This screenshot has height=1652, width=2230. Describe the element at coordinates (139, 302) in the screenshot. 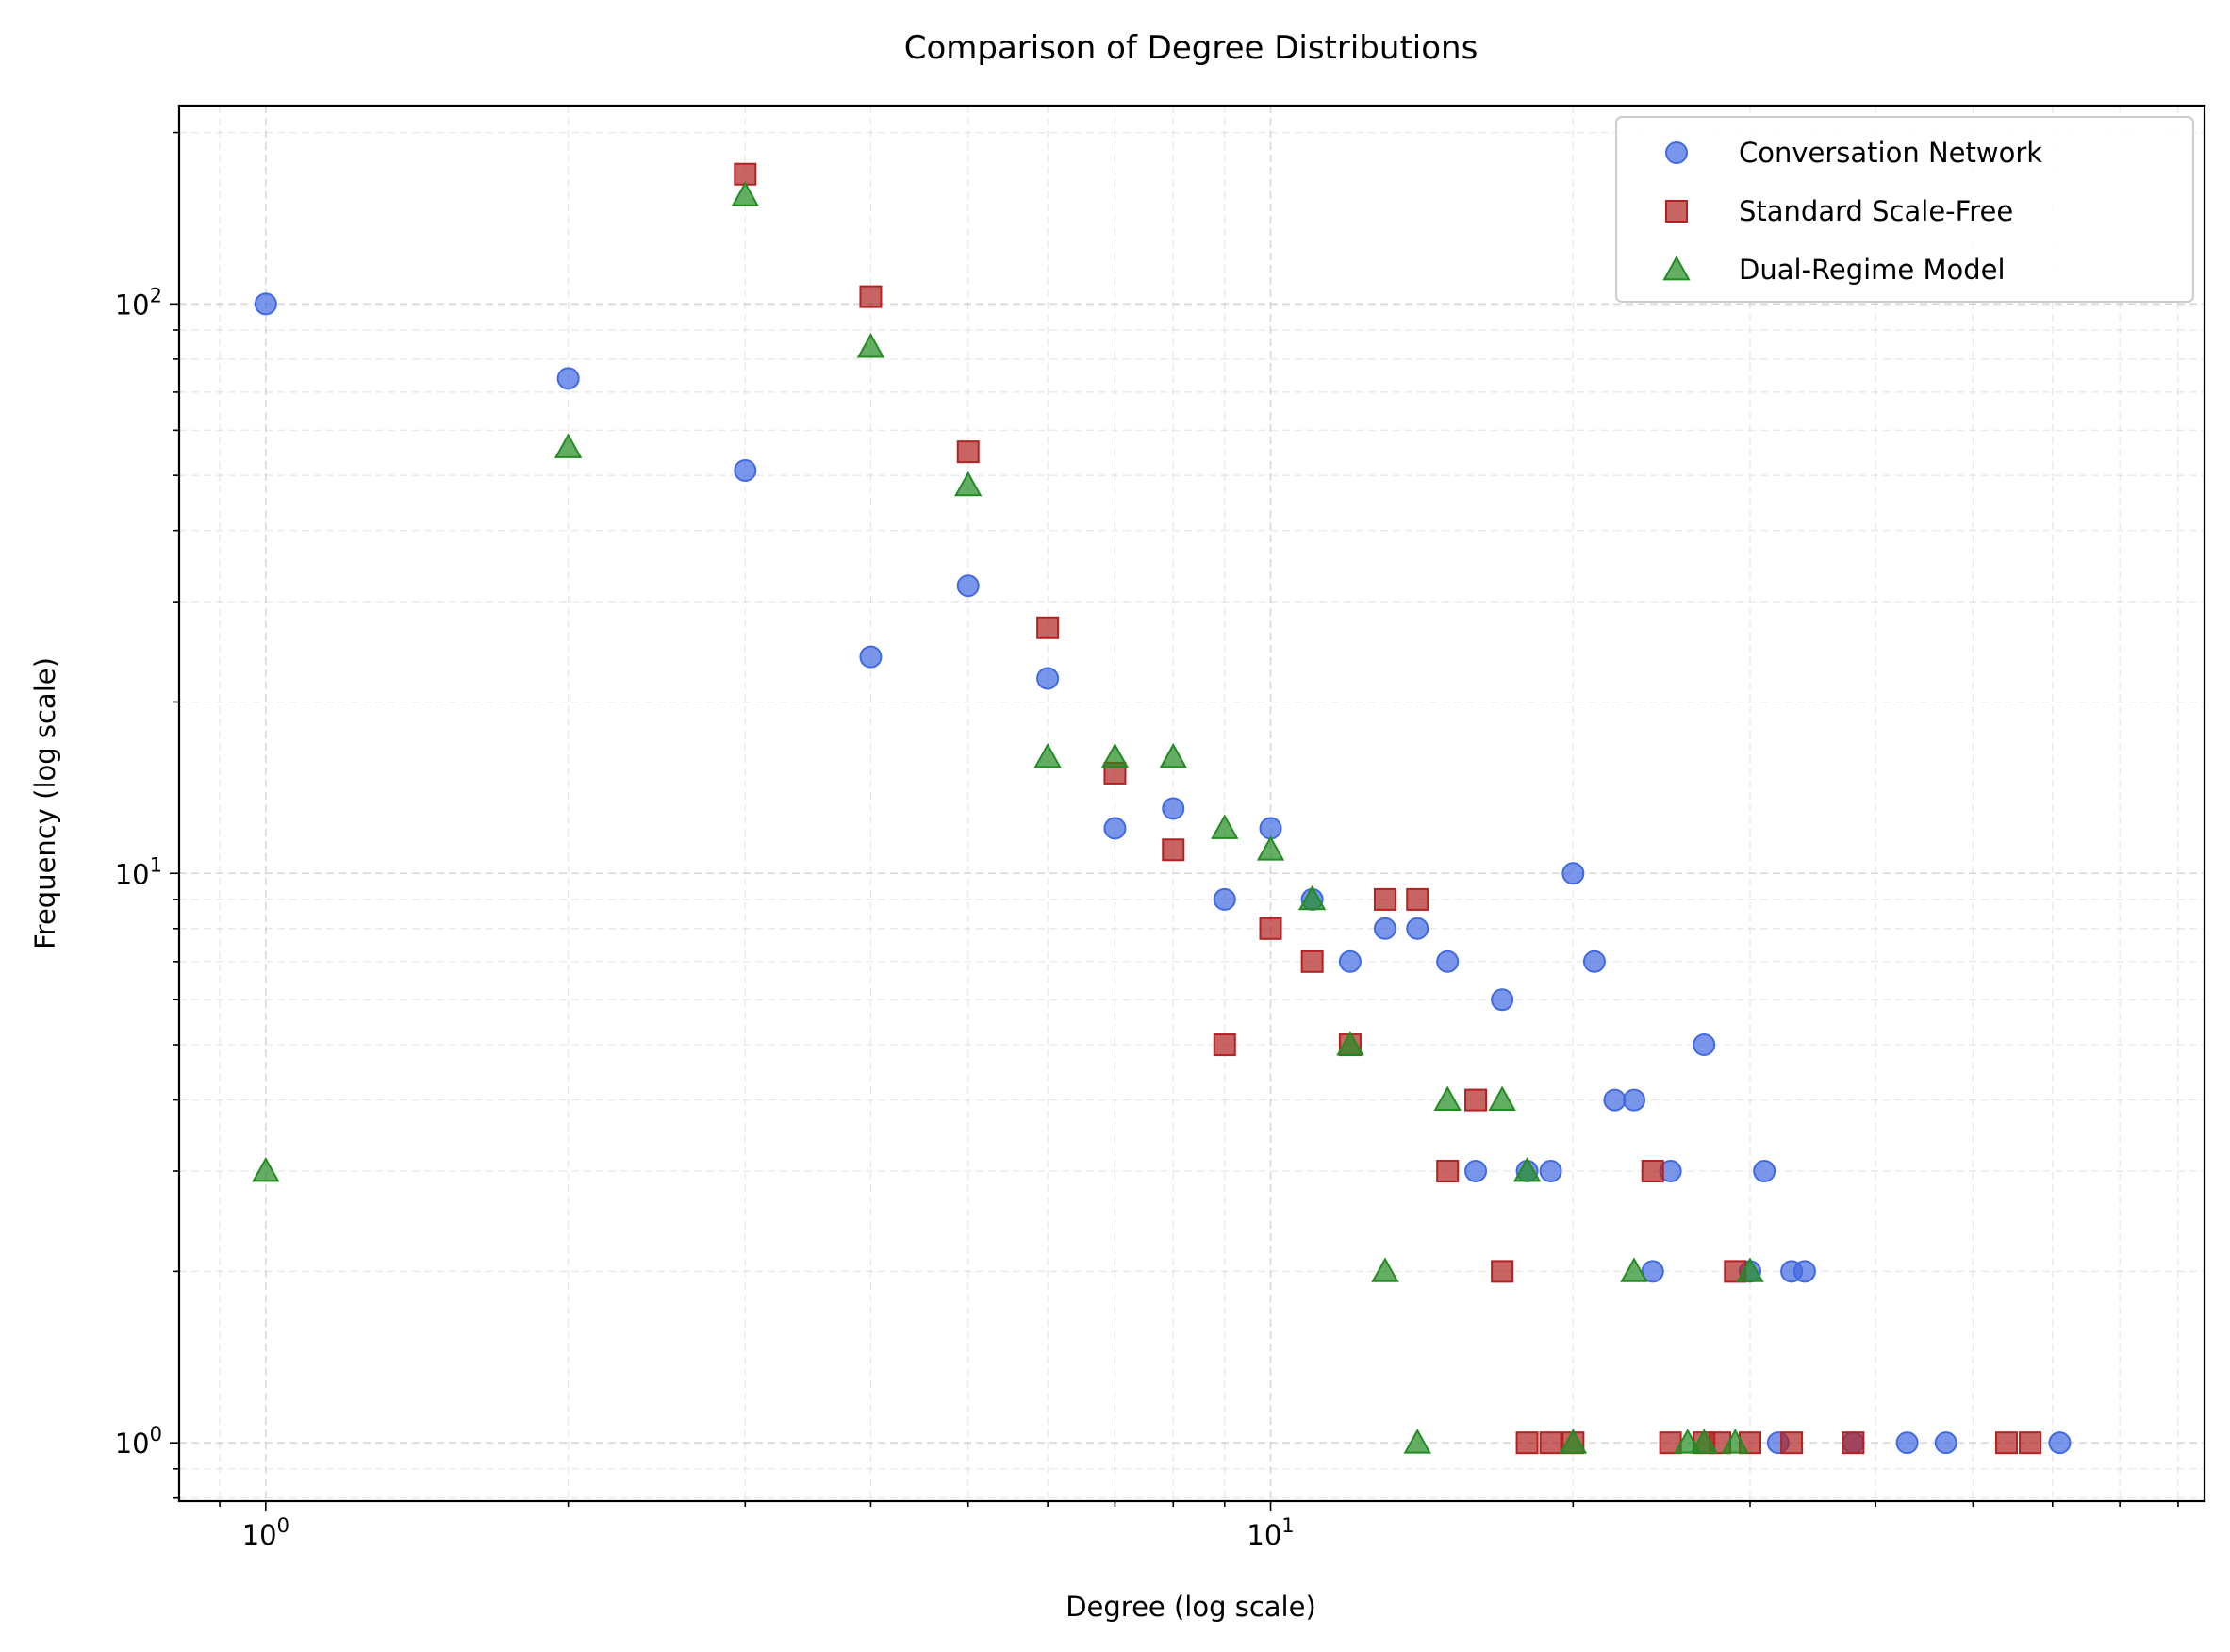

I see `y-tick-label: 10²` at that location.